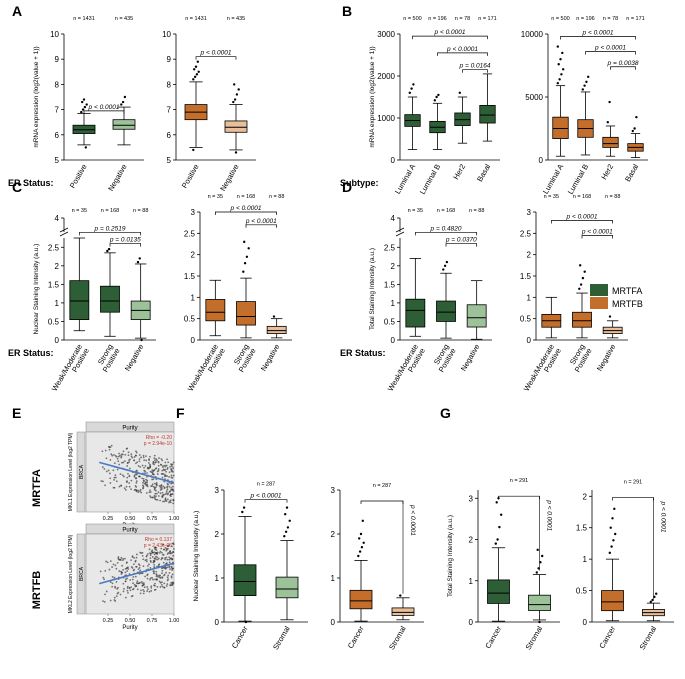 Image resolution: width=685 pixels, height=679 pixels. I want to click on d1-ytick-label: 1, so click(393, 303).